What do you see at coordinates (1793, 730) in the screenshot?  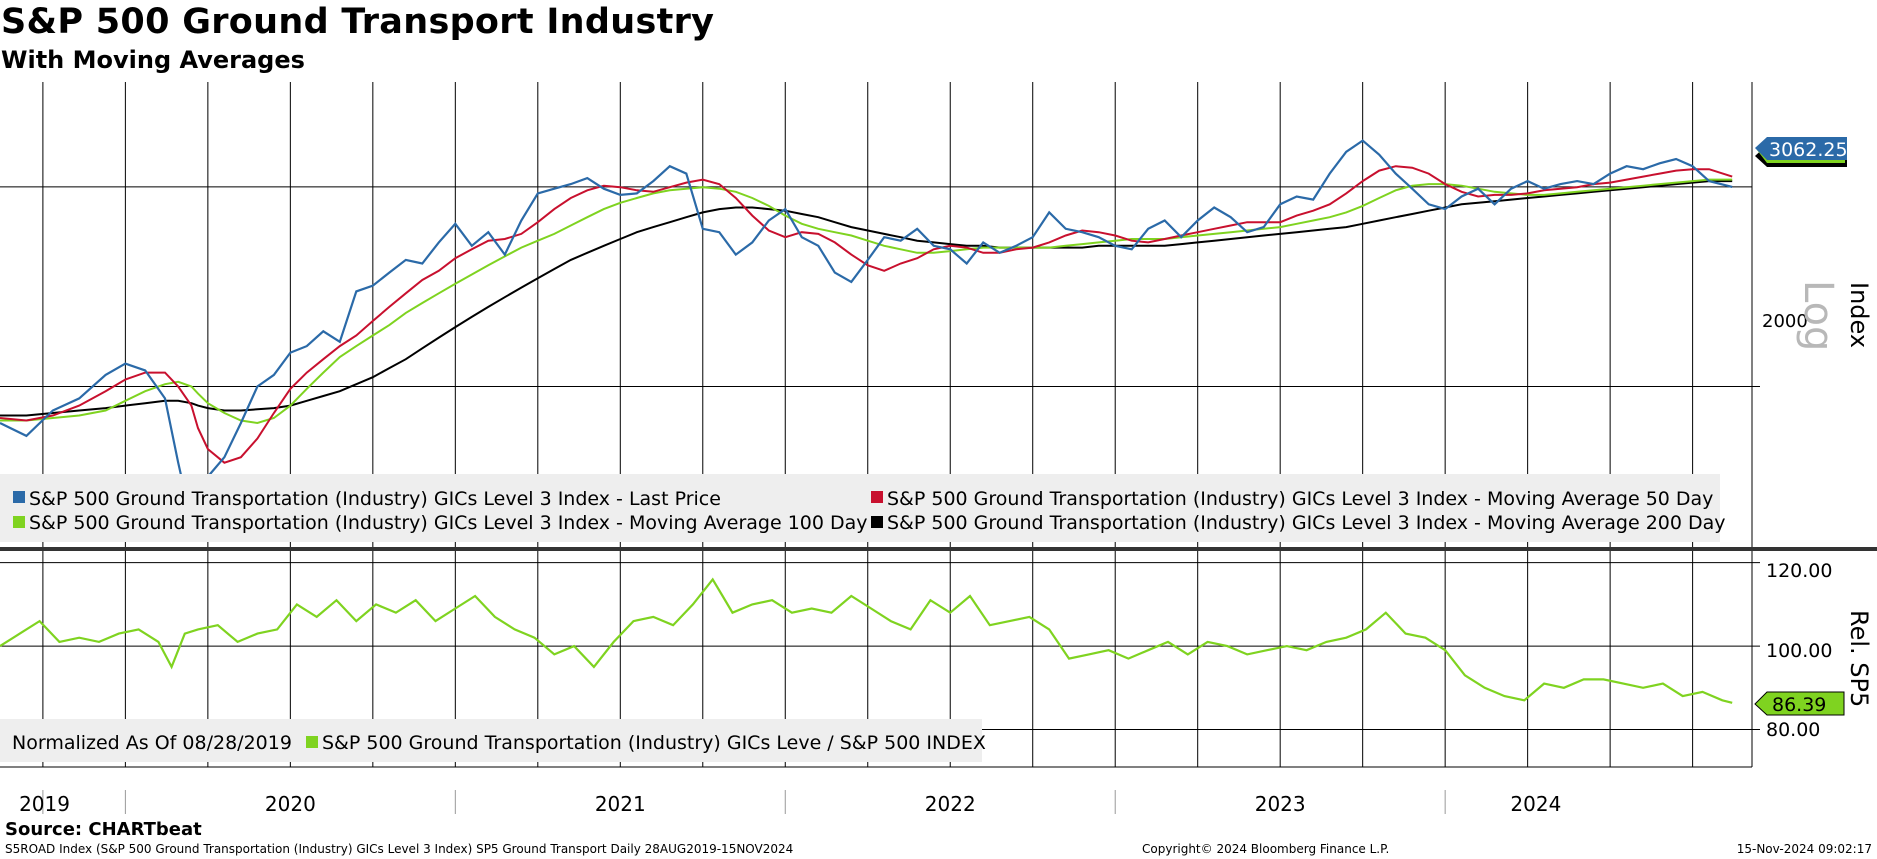 I see `lower-ytick-label-80: 80.00` at bounding box center [1793, 730].